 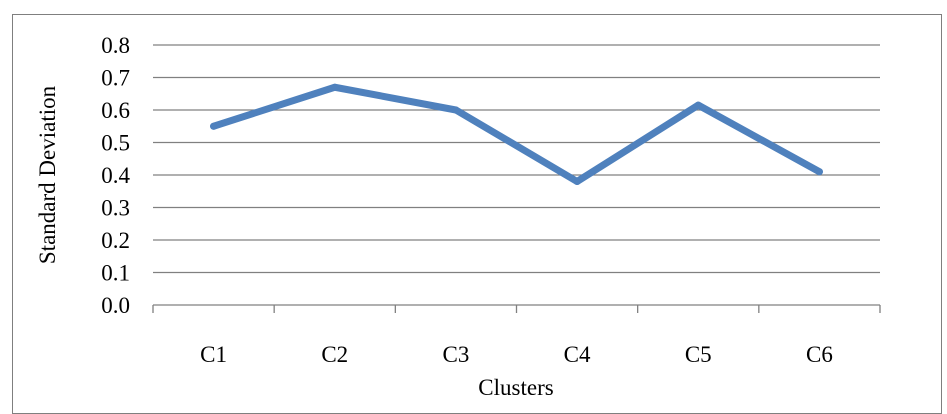 What do you see at coordinates (577, 181) in the screenshot?
I see `data-point-C4` at bounding box center [577, 181].